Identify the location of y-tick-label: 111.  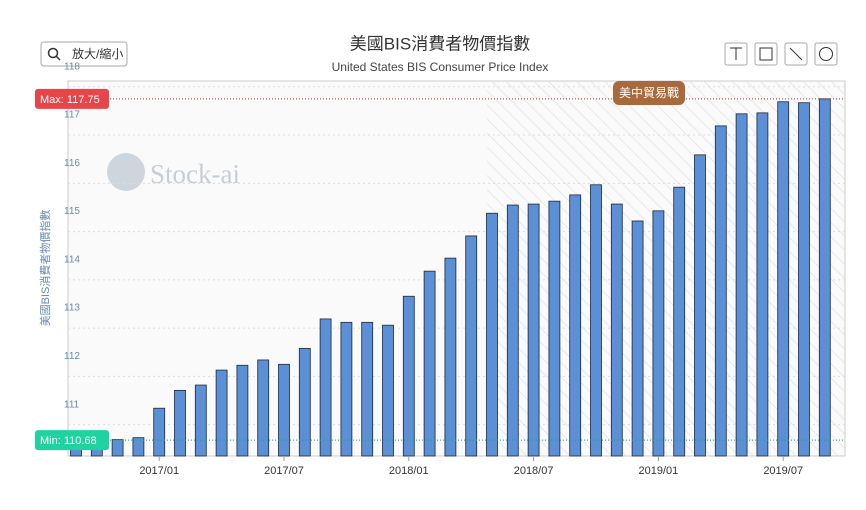
(72, 404).